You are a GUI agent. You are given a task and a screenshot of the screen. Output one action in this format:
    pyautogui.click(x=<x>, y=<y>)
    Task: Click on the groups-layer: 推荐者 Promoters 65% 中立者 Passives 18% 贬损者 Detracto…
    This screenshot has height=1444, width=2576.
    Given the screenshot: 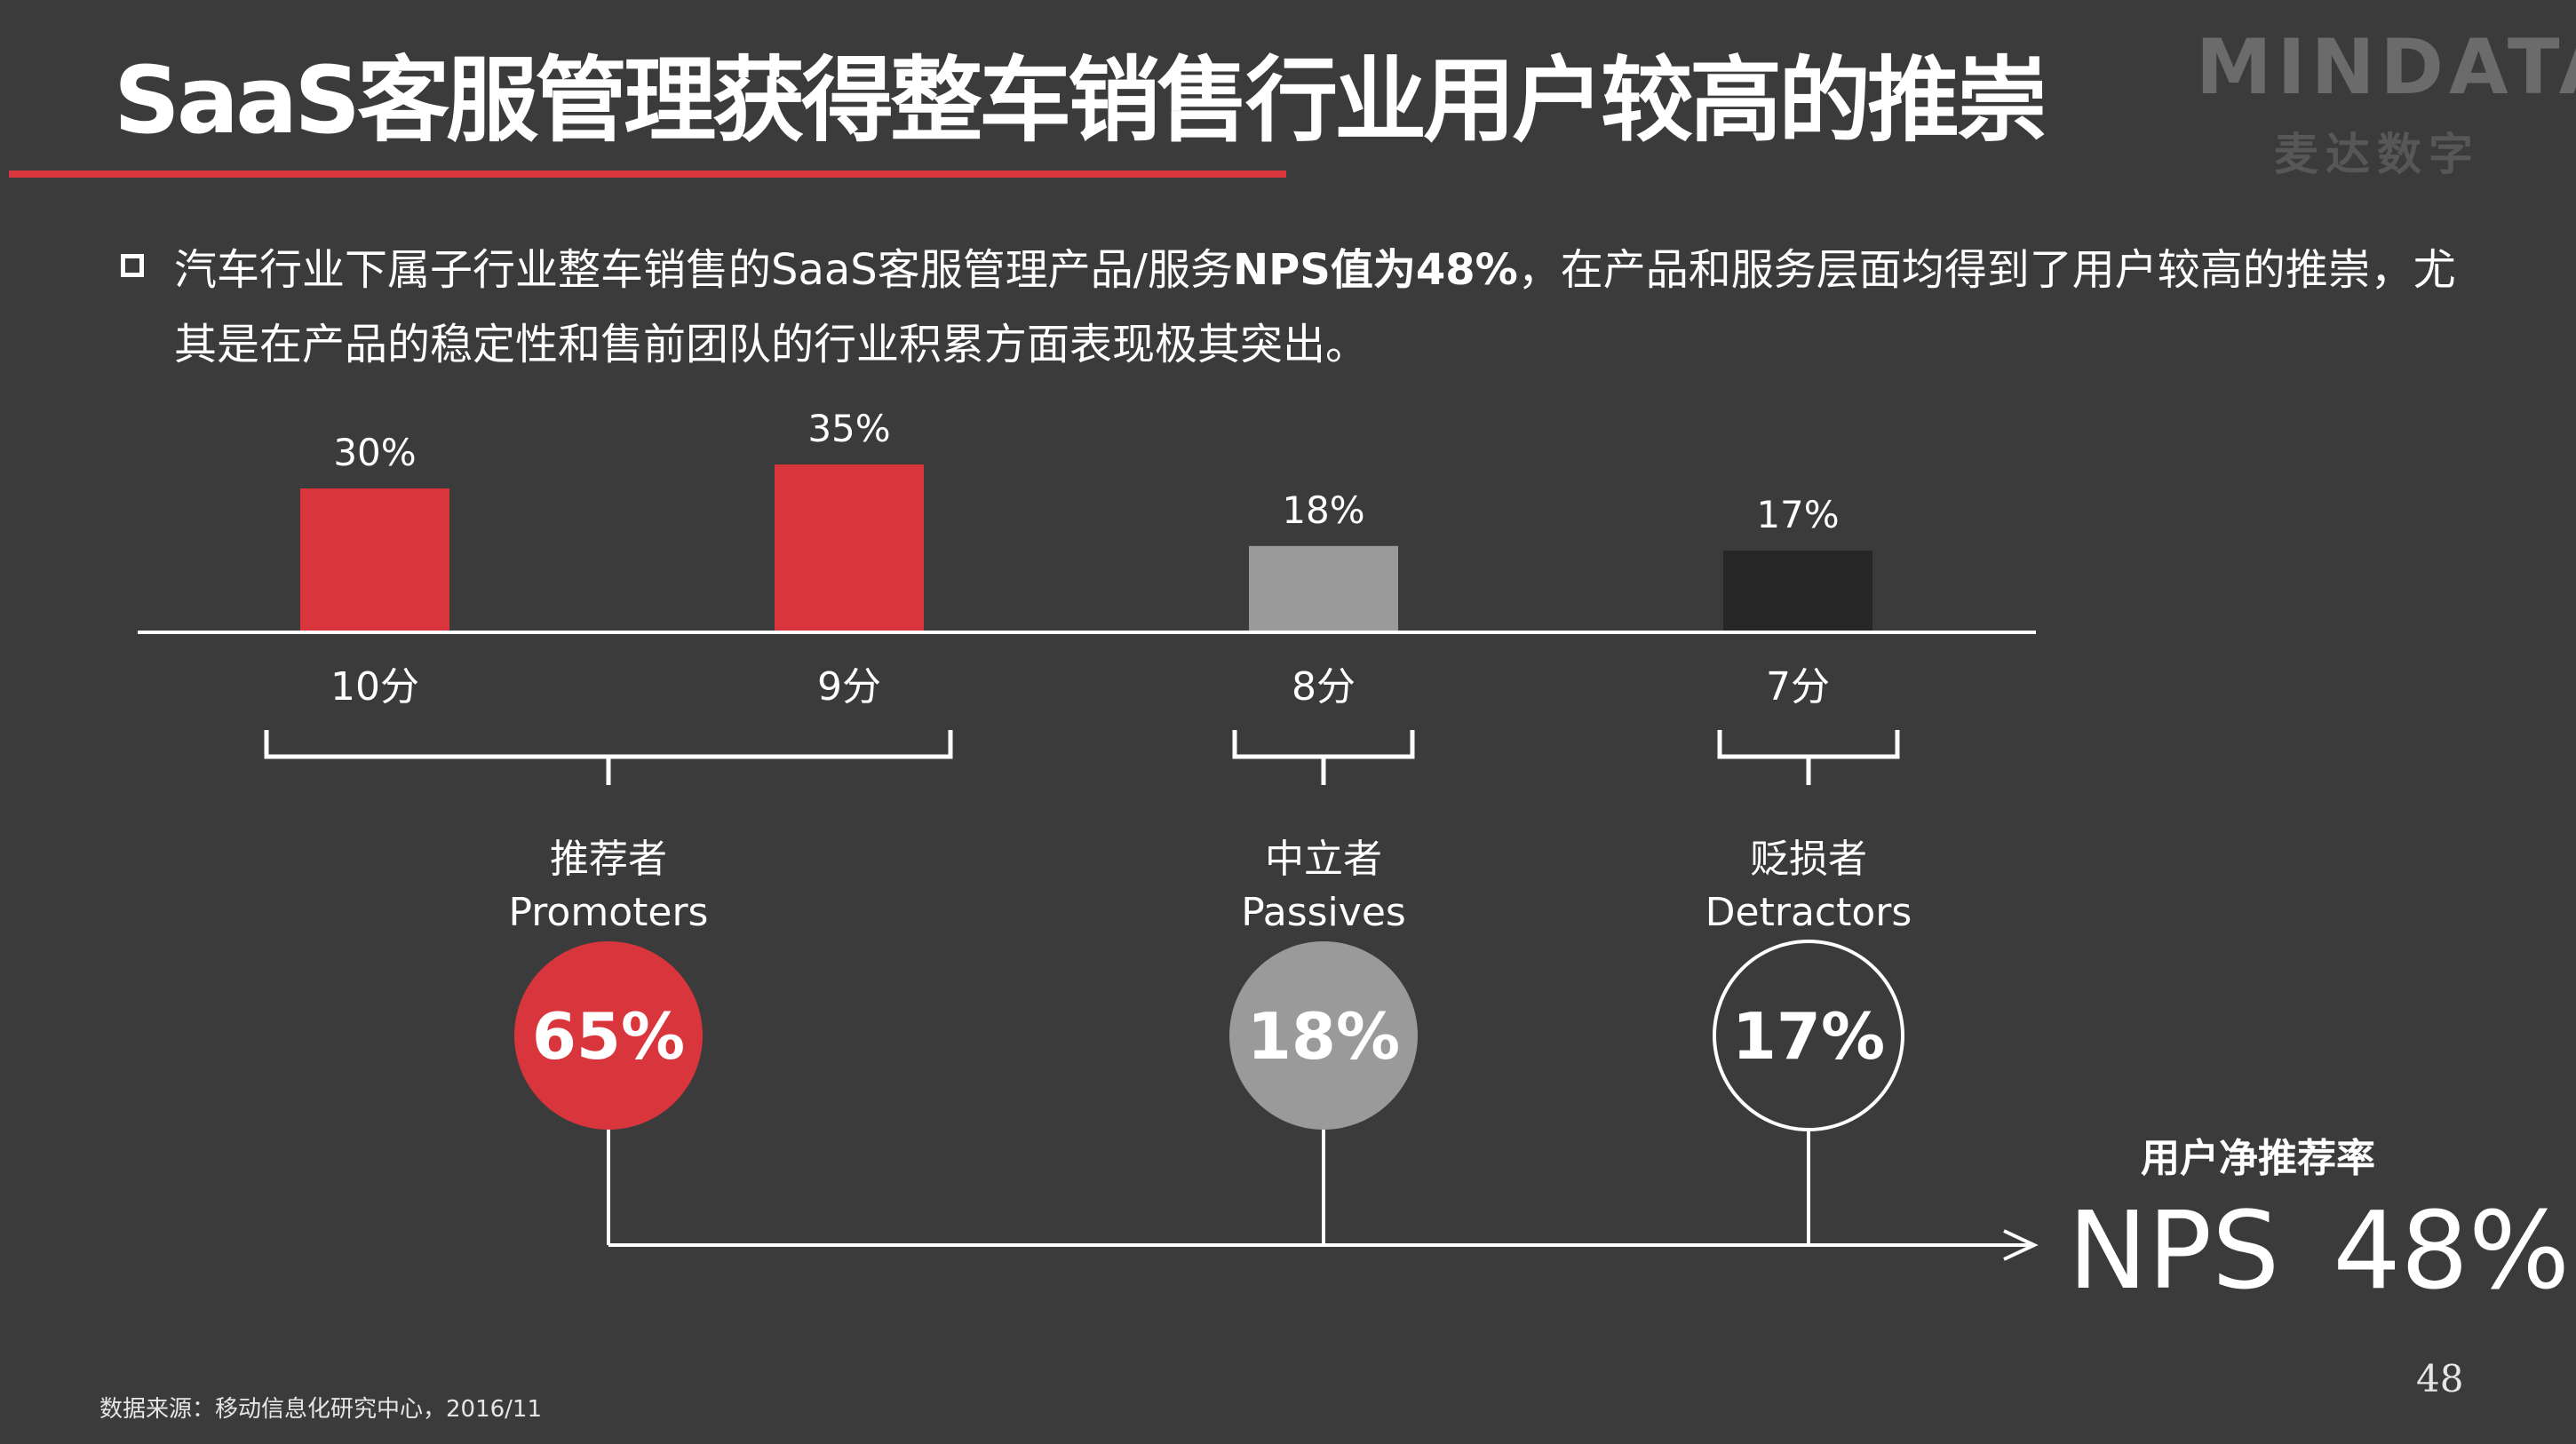 What is the action you would take?
    pyautogui.click(x=1210, y=984)
    